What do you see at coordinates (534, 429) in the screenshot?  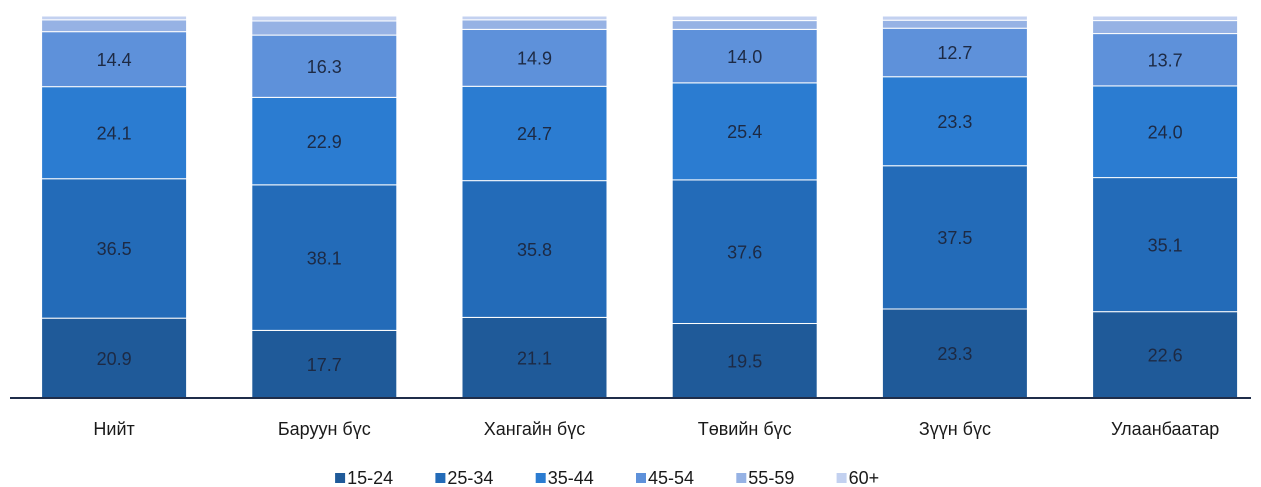 I see `x-tick-label: Хангайн бүс` at bounding box center [534, 429].